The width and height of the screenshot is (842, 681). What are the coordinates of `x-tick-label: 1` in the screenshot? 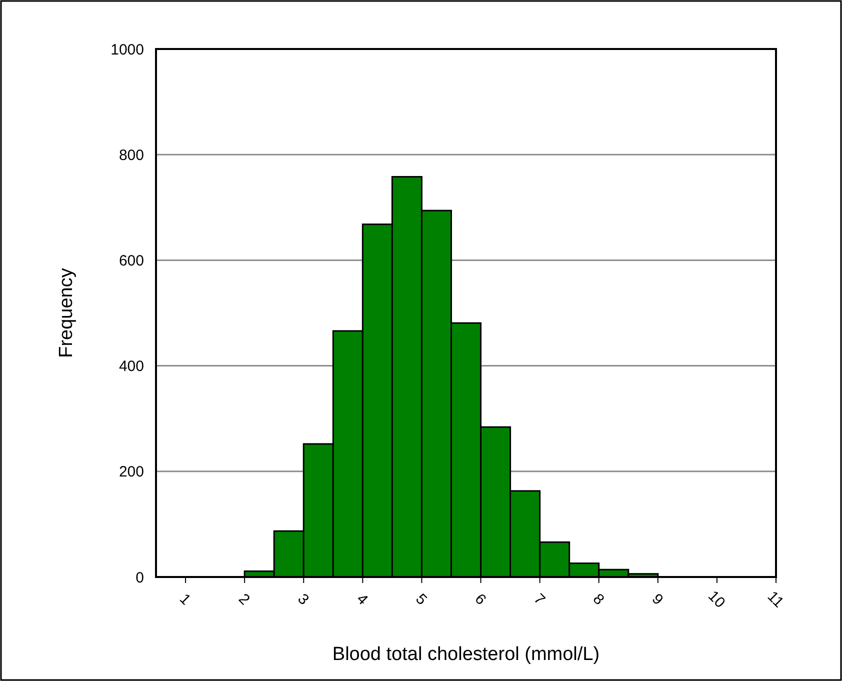 It's located at (185, 599).